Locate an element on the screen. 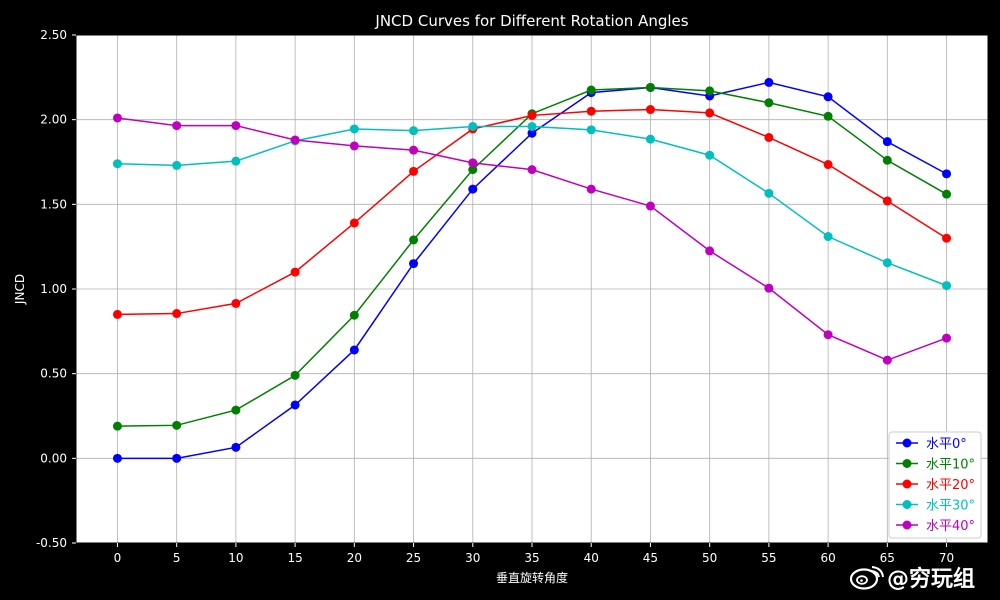 This screenshot has height=600, width=1000. legend-item: 水平30° is located at coordinates (935, 506).